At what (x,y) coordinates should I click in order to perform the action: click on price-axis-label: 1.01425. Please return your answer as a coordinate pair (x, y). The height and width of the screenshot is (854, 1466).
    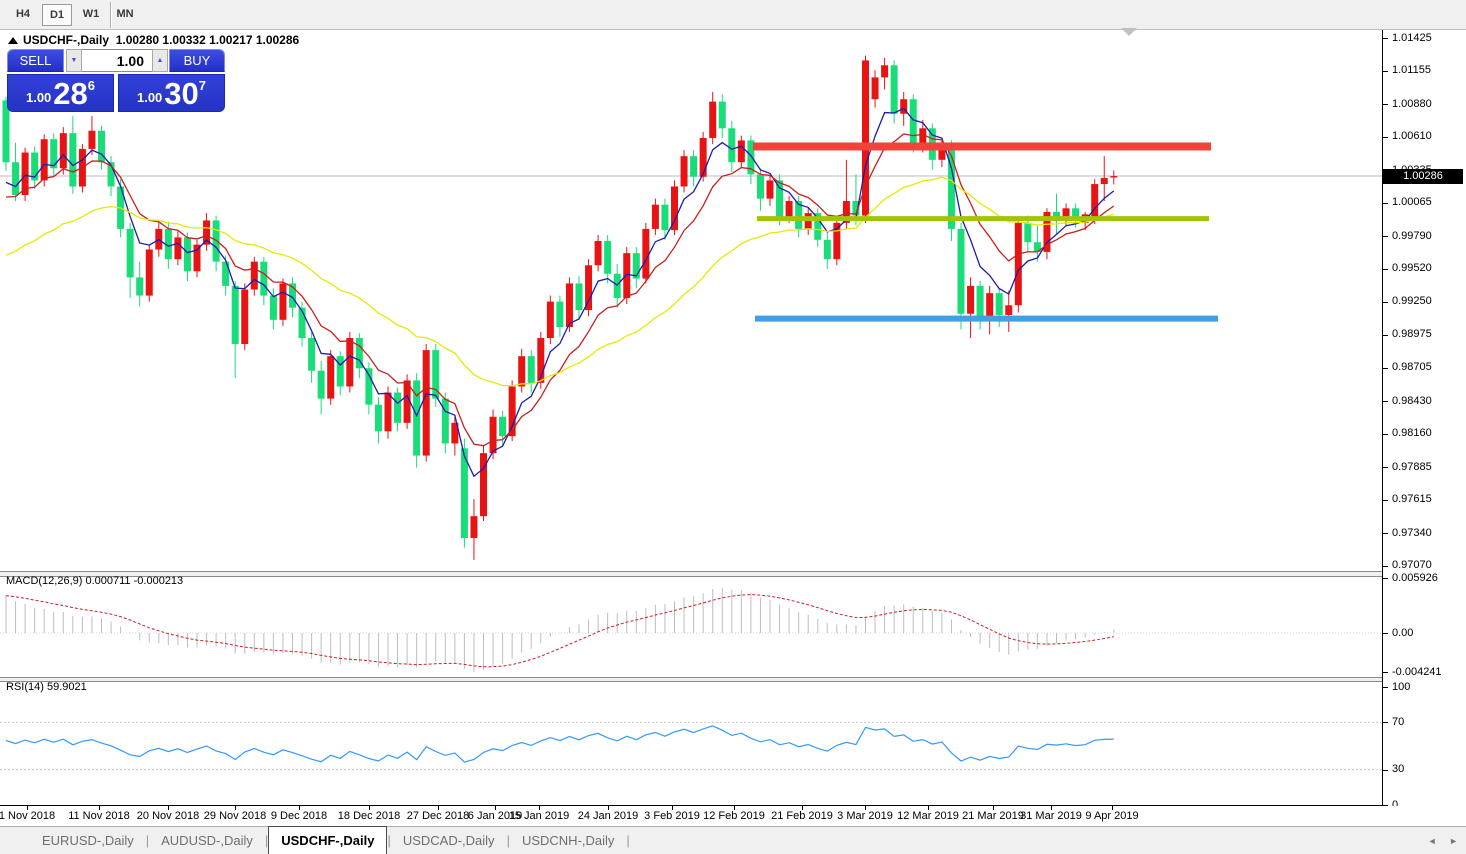
    Looking at the image, I should click on (1412, 37).